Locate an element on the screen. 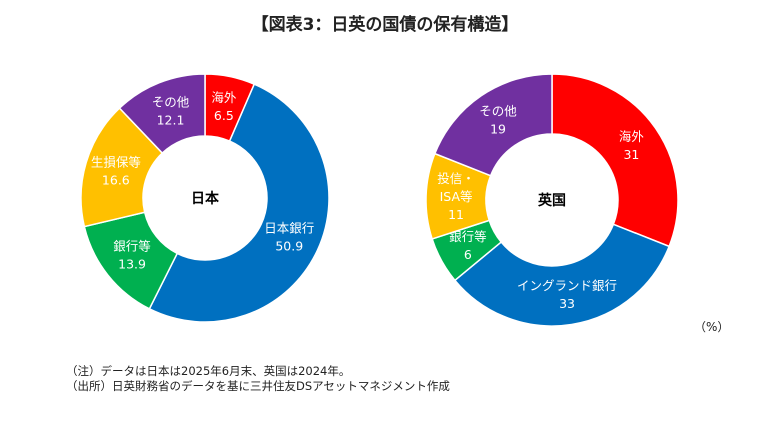 The height and width of the screenshot is (433, 770). donut-center-label: 英国 is located at coordinates (551, 200).